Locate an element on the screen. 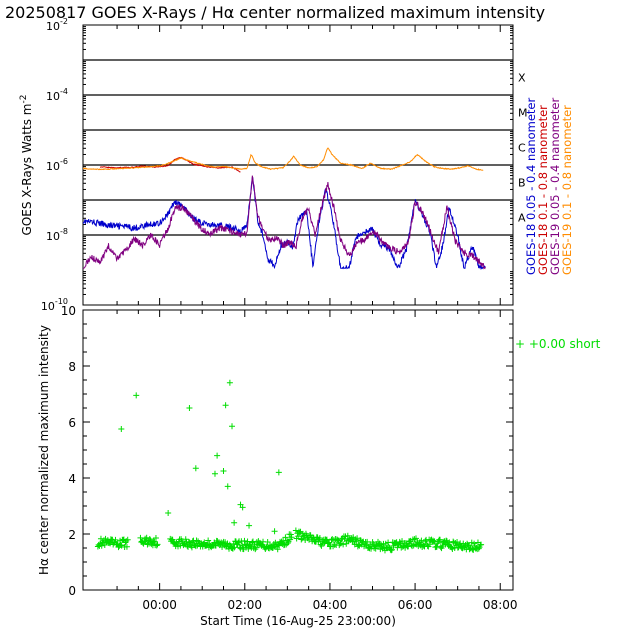 The image size is (640, 640). flare-class-label: X is located at coordinates (522, 78).